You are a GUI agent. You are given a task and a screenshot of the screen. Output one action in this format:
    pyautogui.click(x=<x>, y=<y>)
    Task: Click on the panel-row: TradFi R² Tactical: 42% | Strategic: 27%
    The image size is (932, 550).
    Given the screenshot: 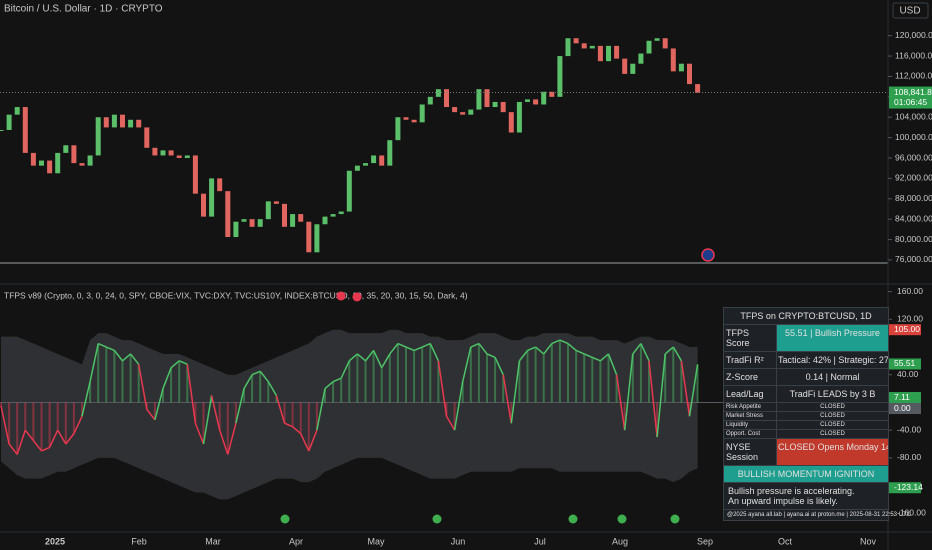 What is the action you would take?
    pyautogui.click(x=806, y=359)
    